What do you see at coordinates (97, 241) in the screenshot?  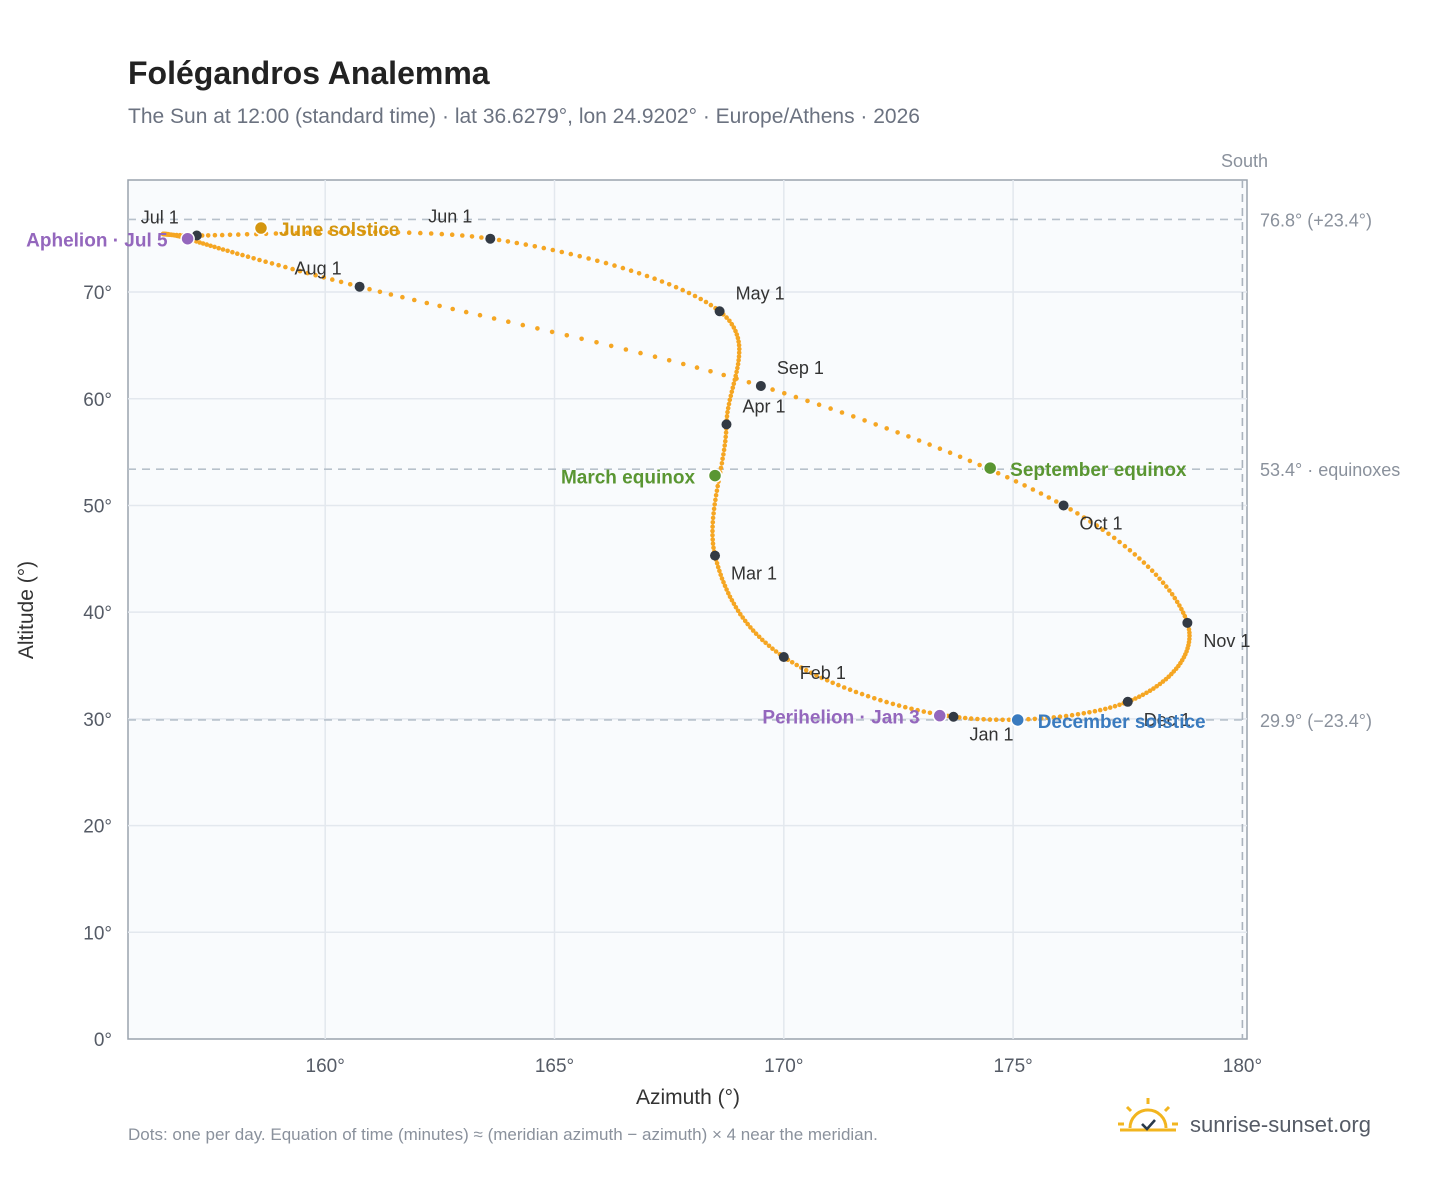 I see `event-label: Aphelion · Jul 5` at bounding box center [97, 241].